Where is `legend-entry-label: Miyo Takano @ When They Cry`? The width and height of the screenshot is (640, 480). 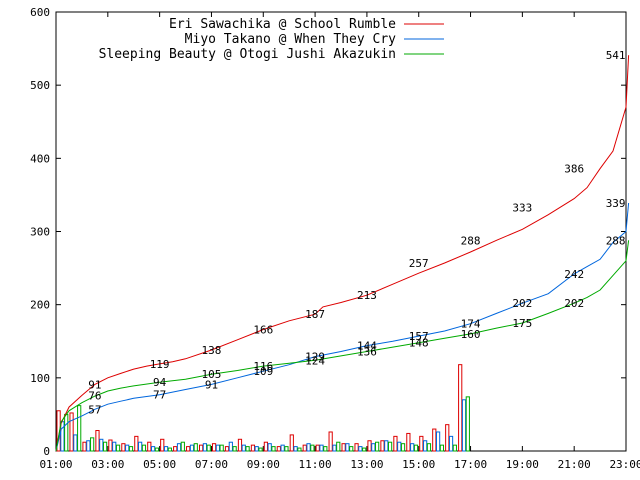
legend-entry-label: Miyo Takano @ When They Cry is located at coordinates (290, 39).